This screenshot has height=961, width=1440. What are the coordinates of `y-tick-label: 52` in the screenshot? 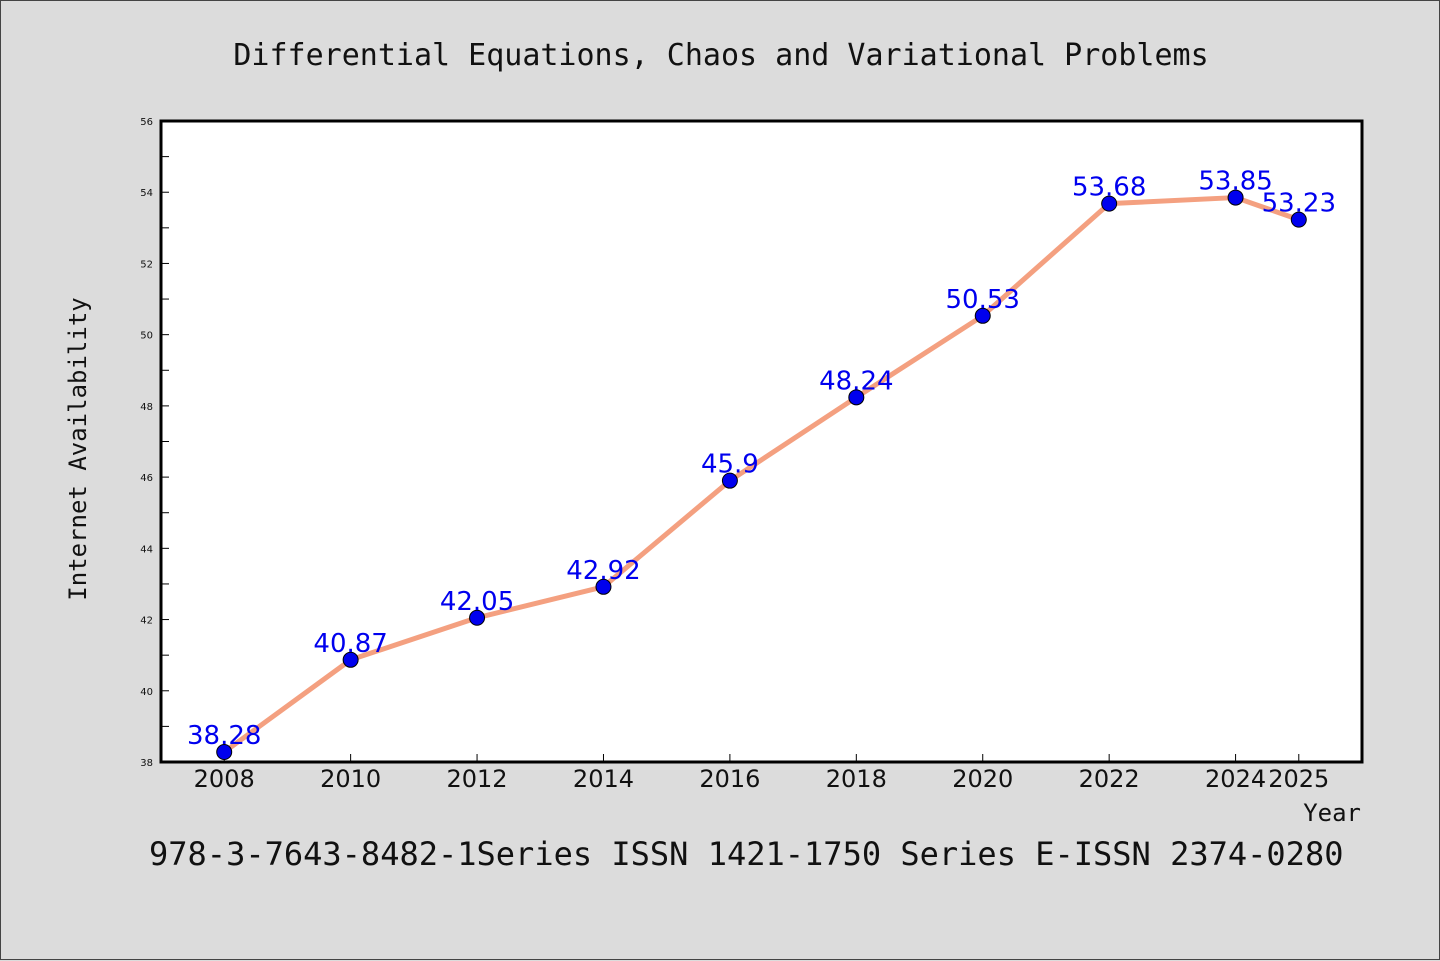 It's located at (146, 264).